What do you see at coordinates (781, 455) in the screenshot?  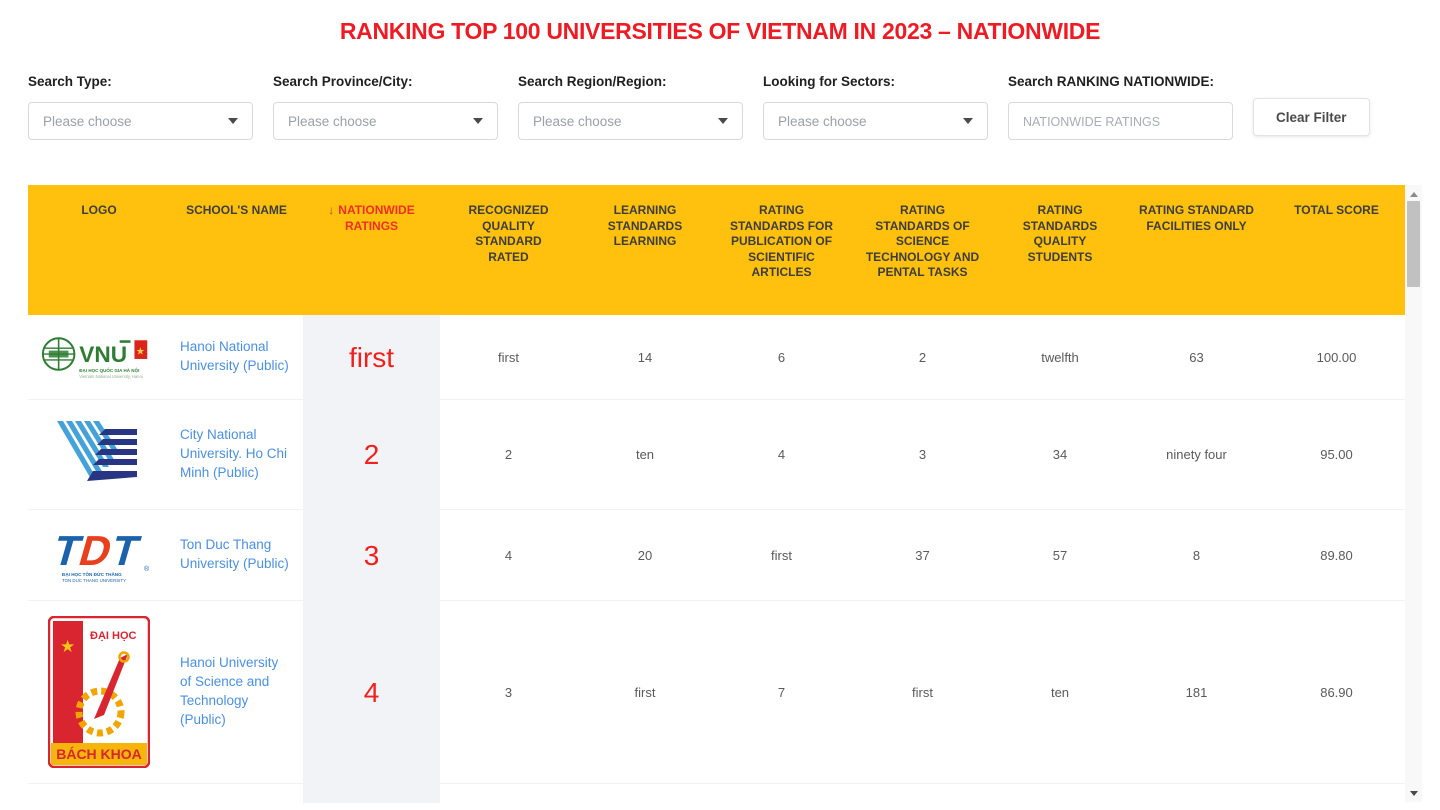 I see `publication-cell: 4` at bounding box center [781, 455].